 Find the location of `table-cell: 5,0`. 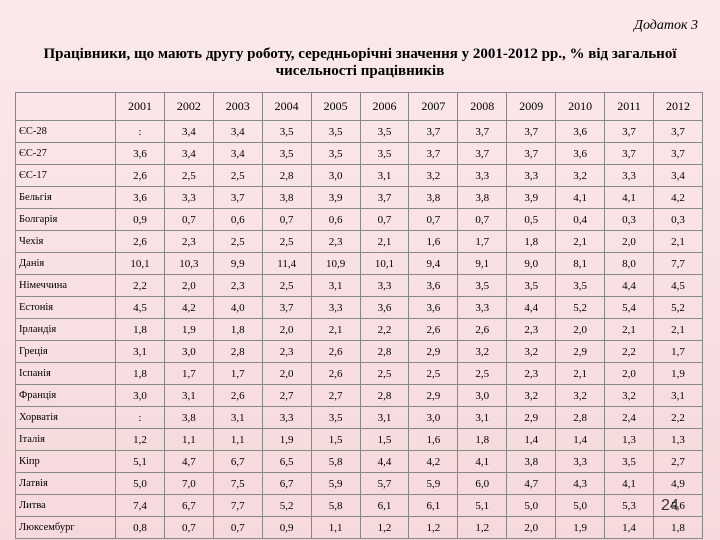

table-cell: 5,0 is located at coordinates (580, 505).